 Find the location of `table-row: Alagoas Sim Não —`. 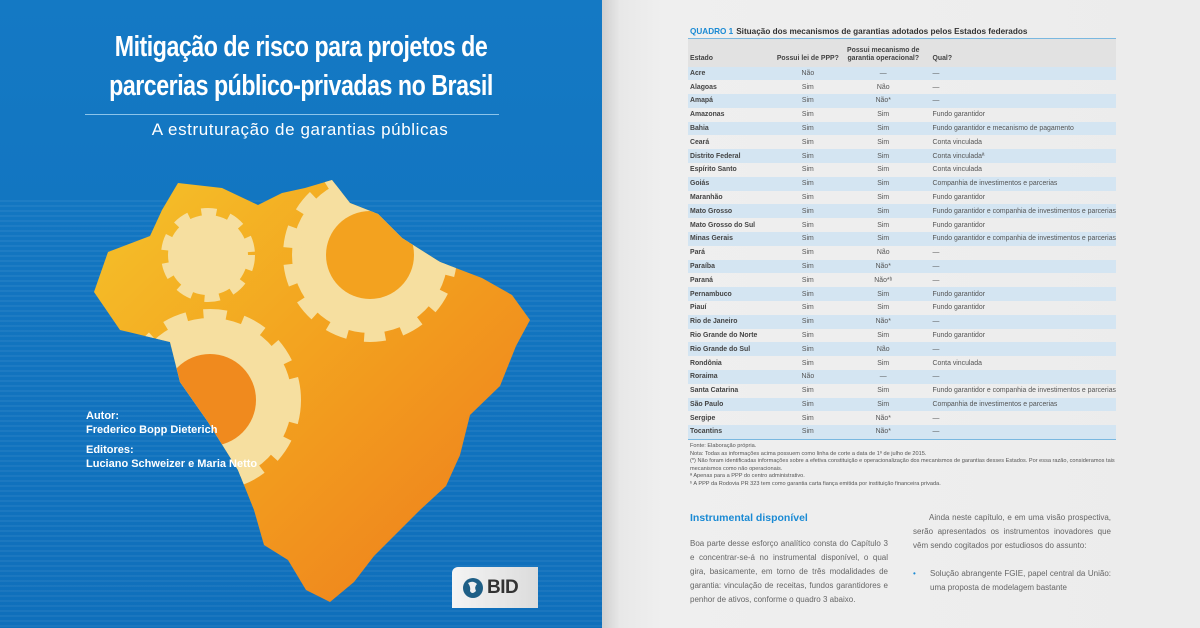

table-row: Alagoas Sim Não — is located at coordinates (902, 87).